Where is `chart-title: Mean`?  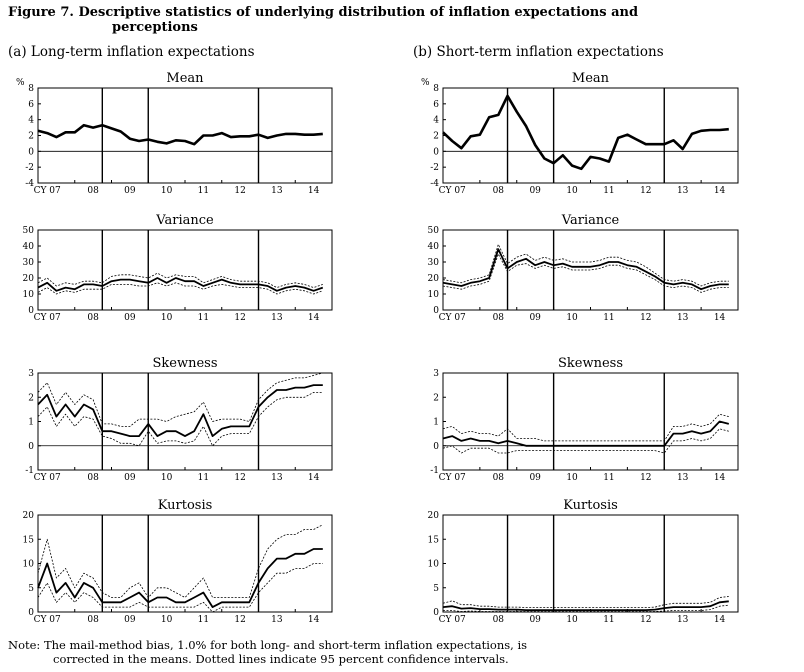 chart-title: Mean is located at coordinates (591, 78).